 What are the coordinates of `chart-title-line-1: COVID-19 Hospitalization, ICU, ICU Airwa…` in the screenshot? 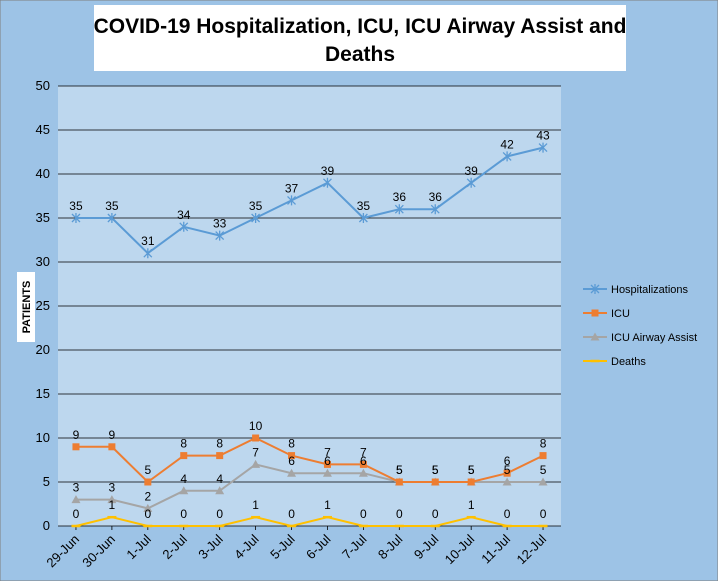 It's located at (360, 26).